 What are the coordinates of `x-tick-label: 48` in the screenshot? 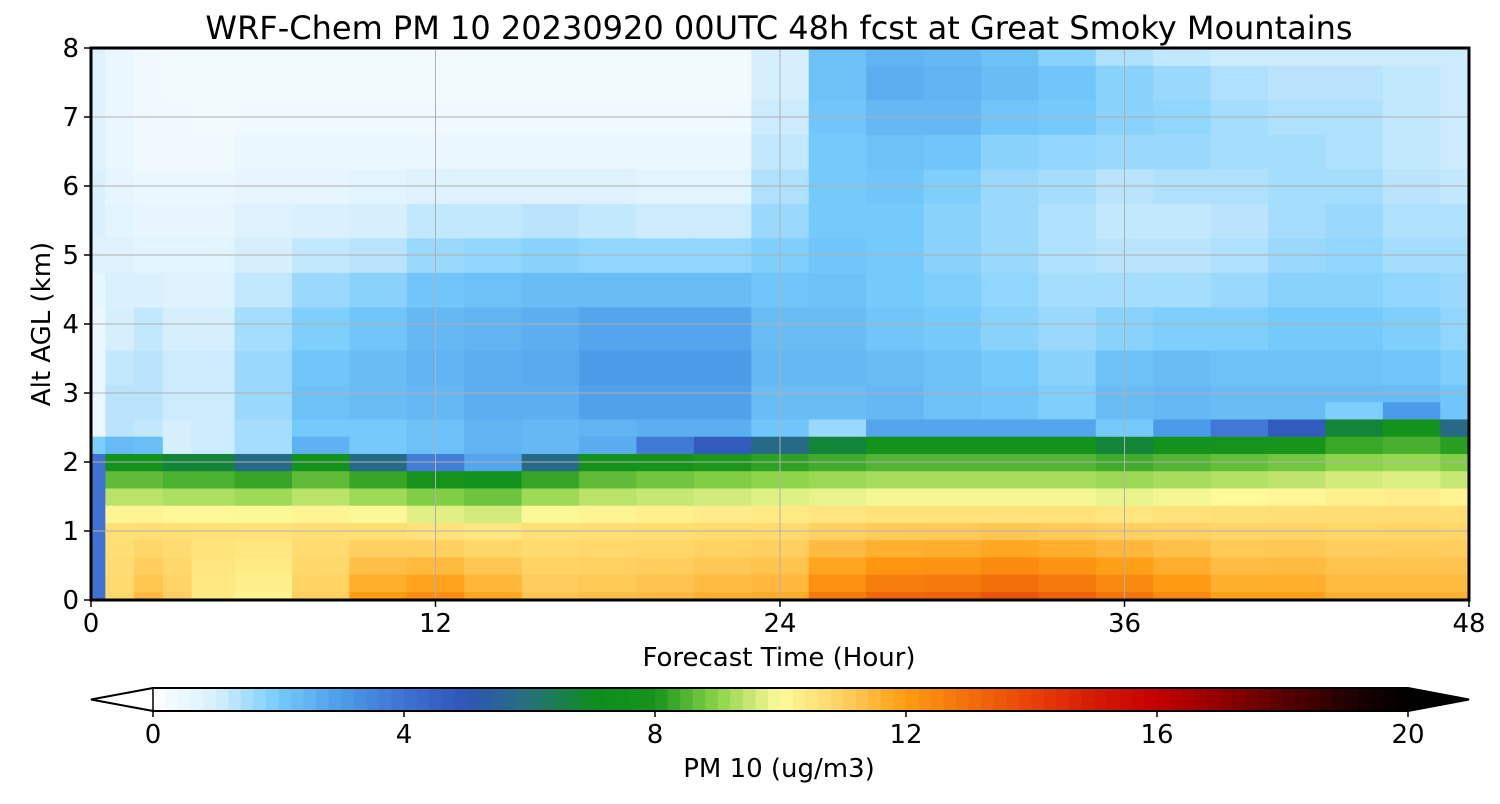 It's located at (1468, 624).